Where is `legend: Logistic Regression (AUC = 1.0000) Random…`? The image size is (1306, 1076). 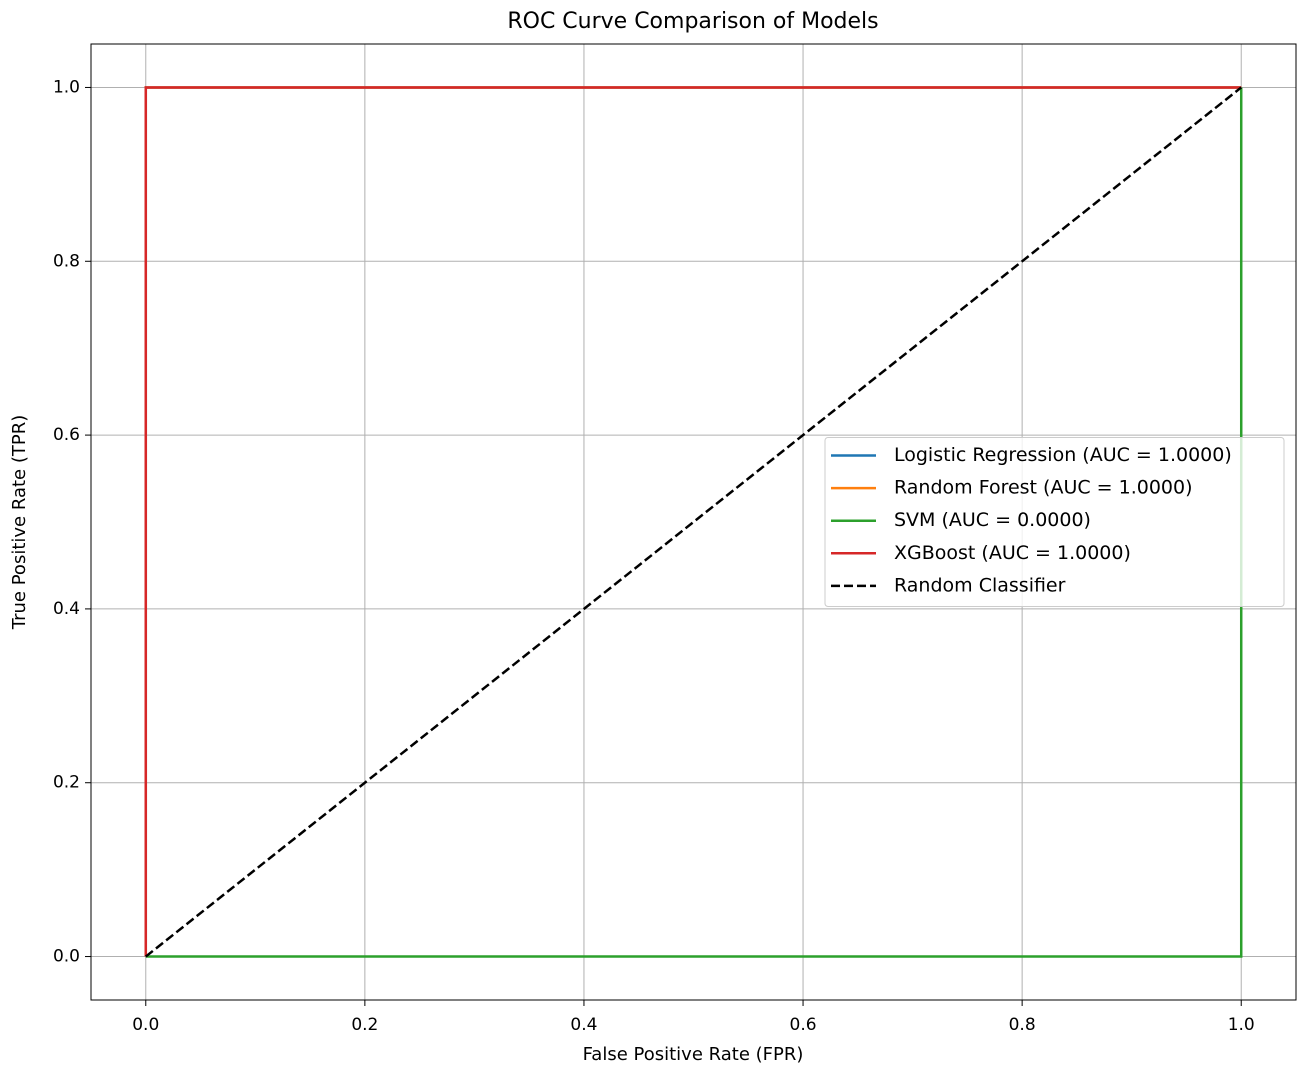
legend: Logistic Regression (AUC = 1.0000) Random… is located at coordinates (1054, 522).